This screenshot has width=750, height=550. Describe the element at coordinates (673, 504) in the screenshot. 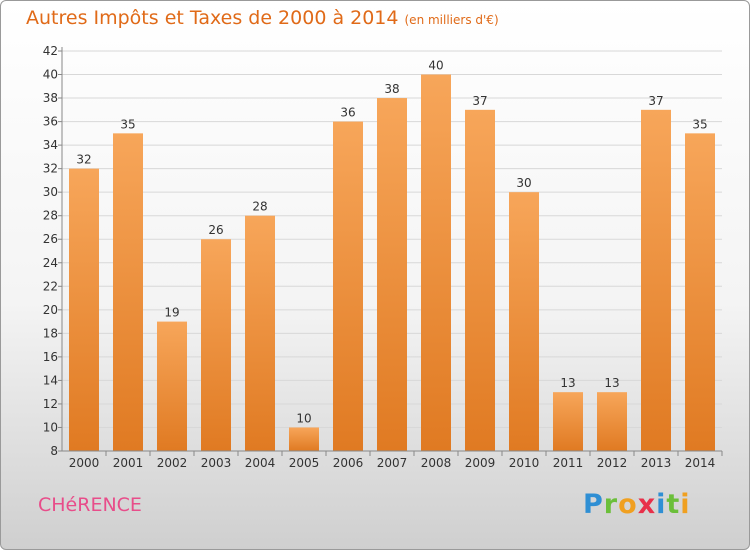

I see `logo-letter: t` at that location.